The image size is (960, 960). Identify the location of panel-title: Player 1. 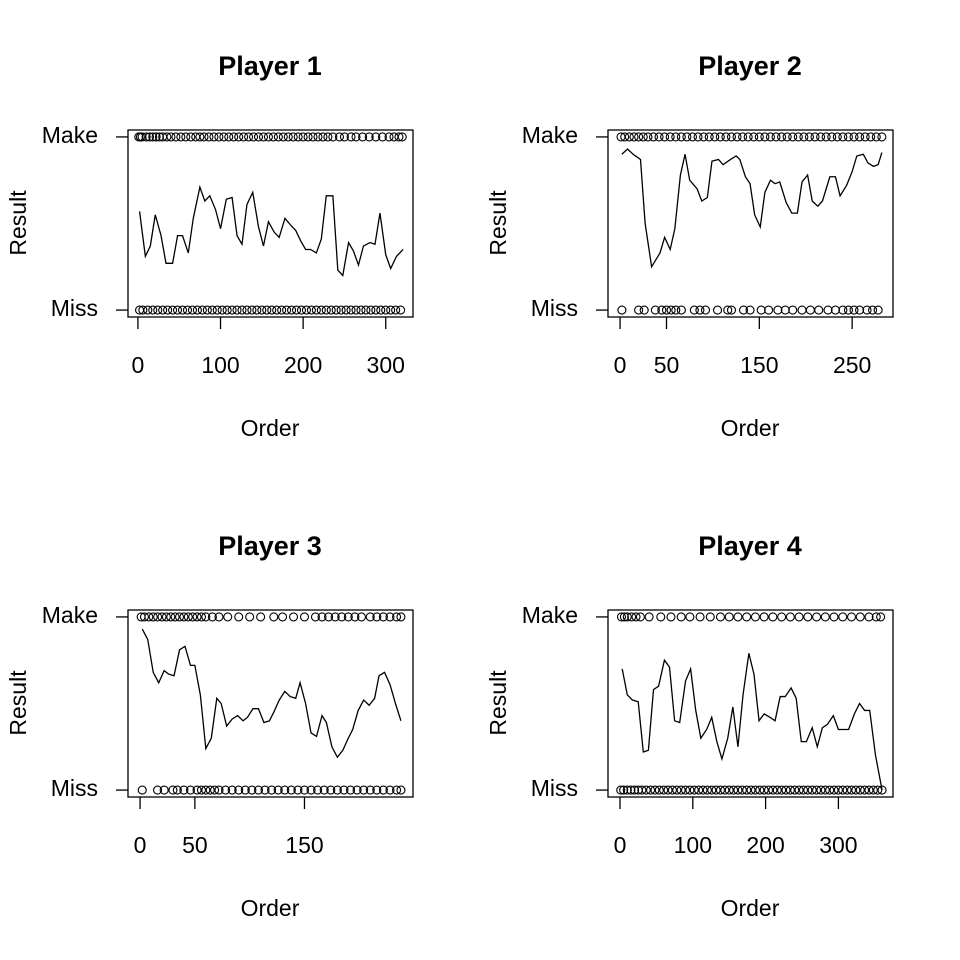
(270, 66).